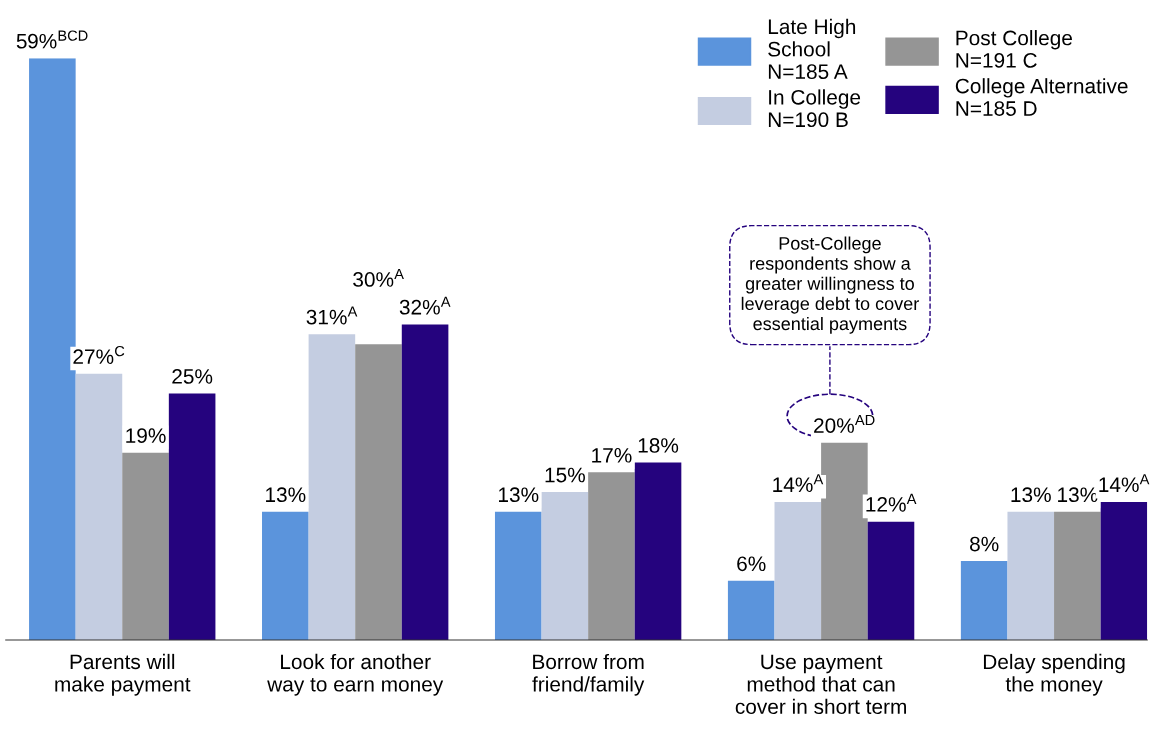 The image size is (1153, 742). I want to click on x-tick-label: Use payment method that can cover in short term, so click(820, 684).